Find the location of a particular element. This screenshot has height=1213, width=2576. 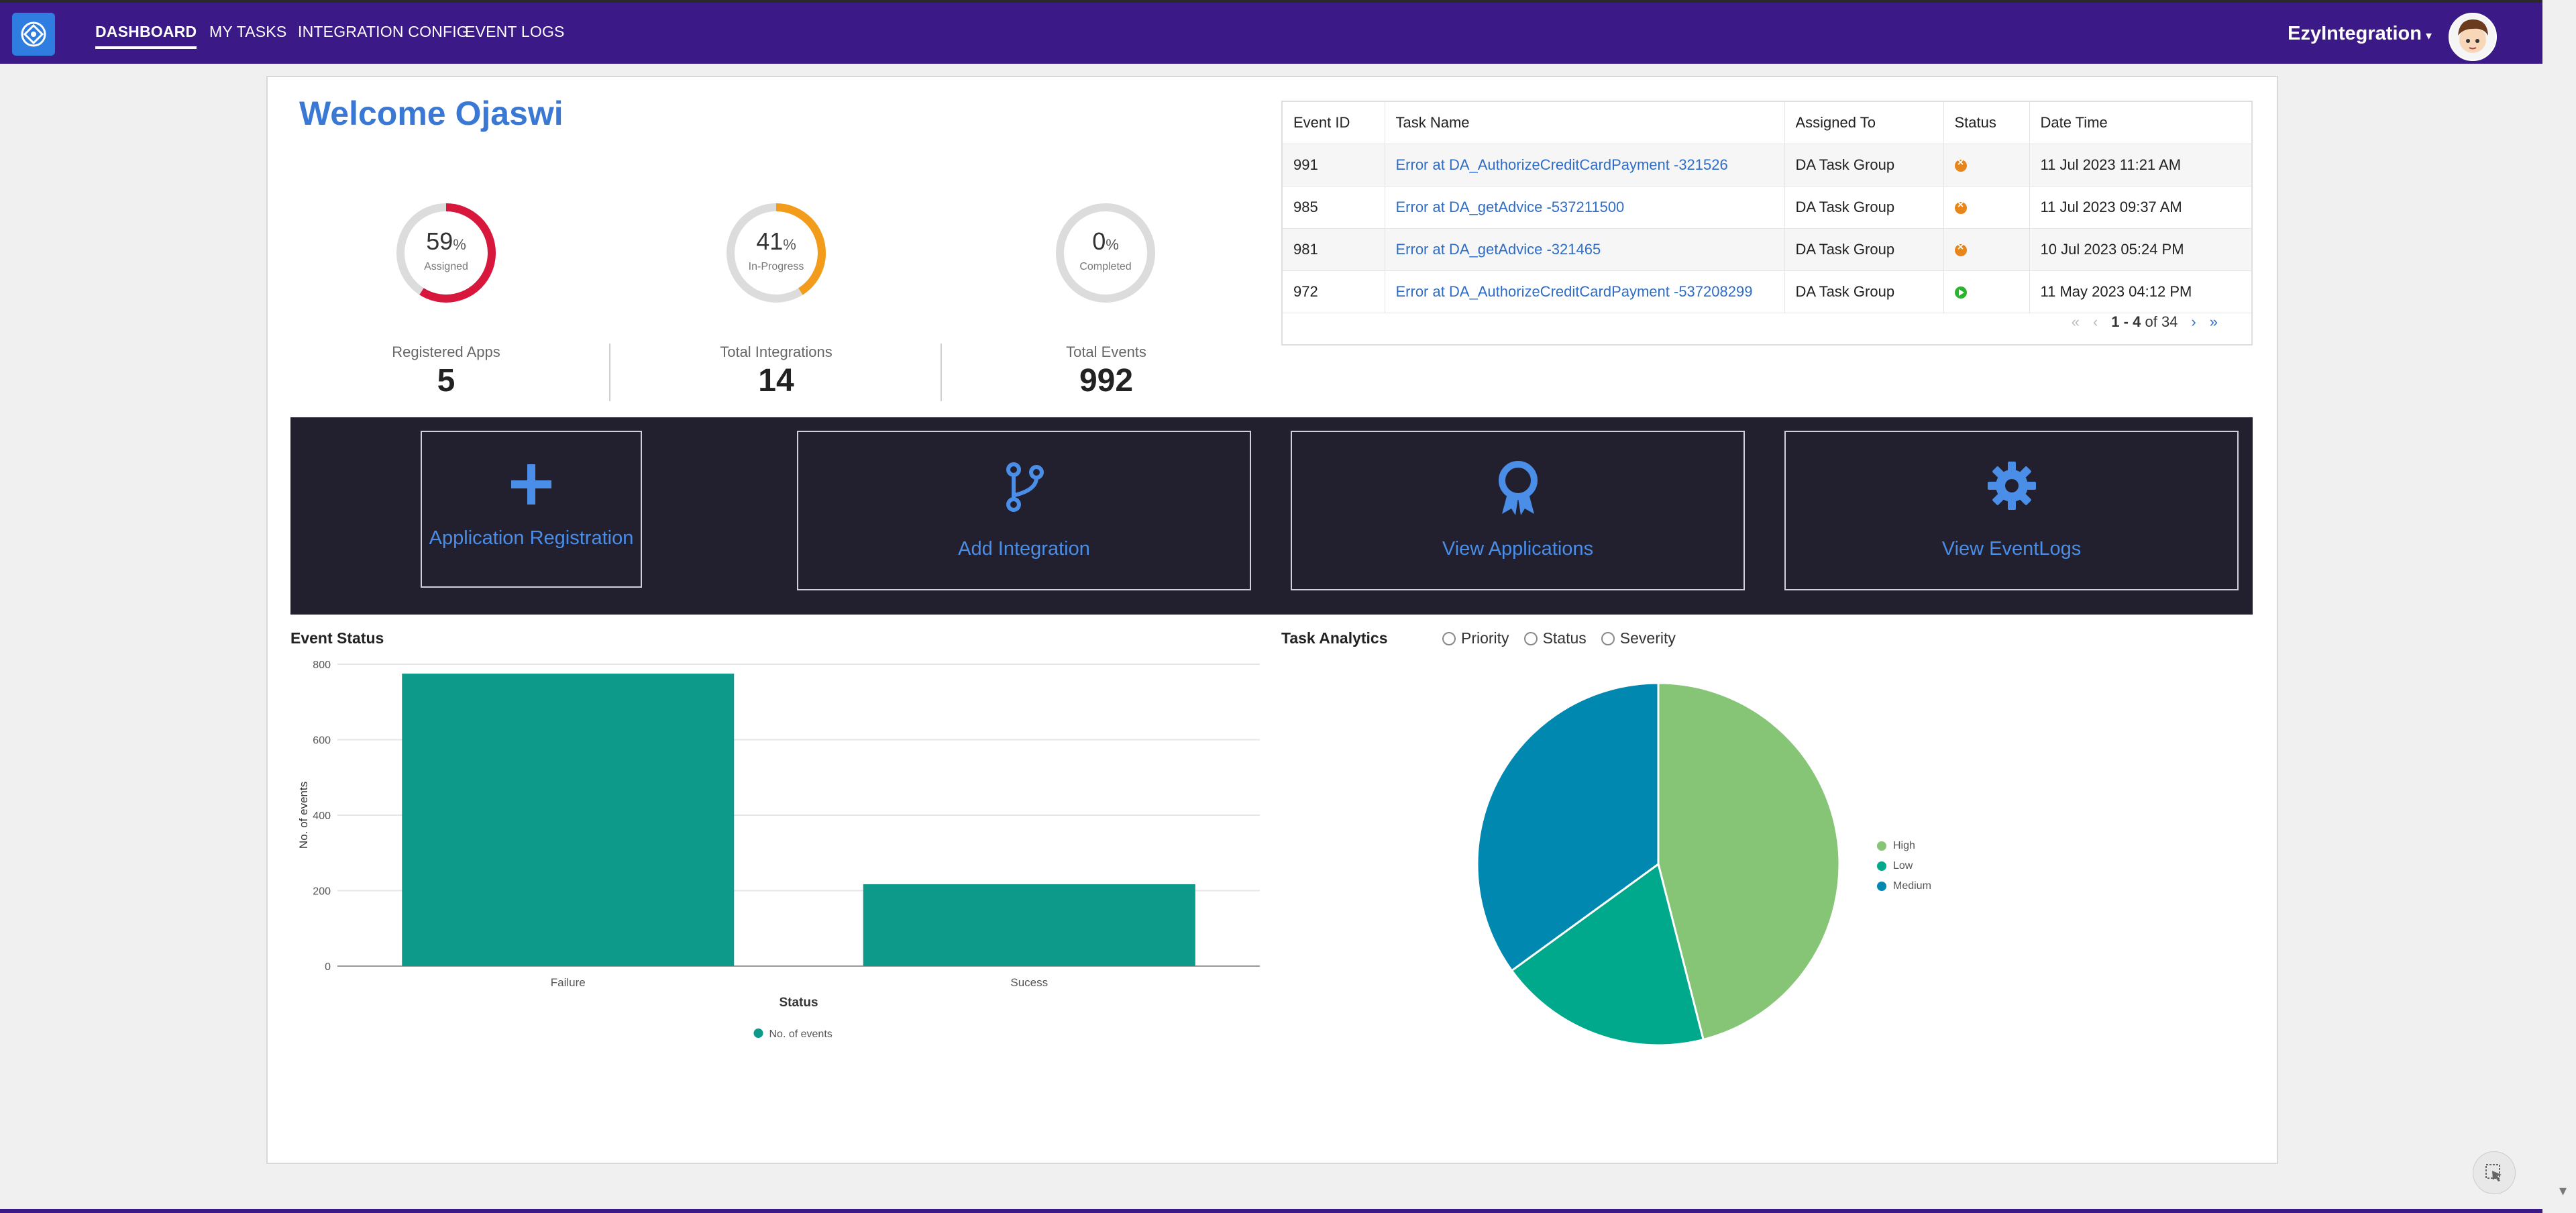

nav-dashboard: DASHBOARD is located at coordinates (146, 36).